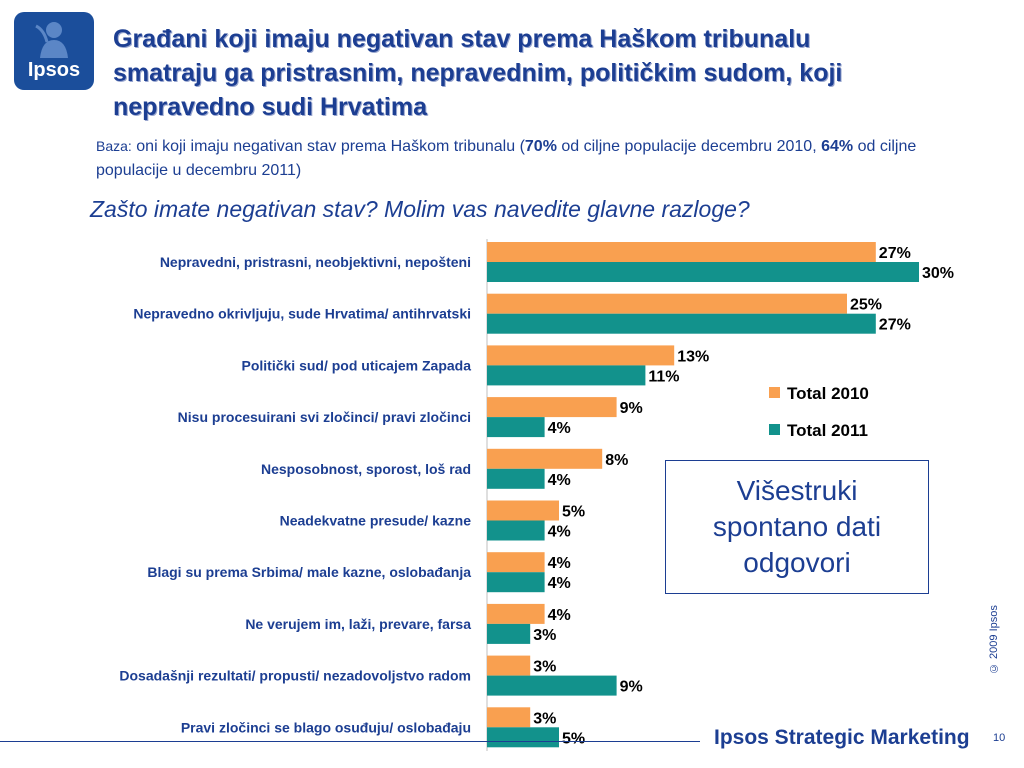  I want to click on base-pct-2011: 64%, so click(837, 146).